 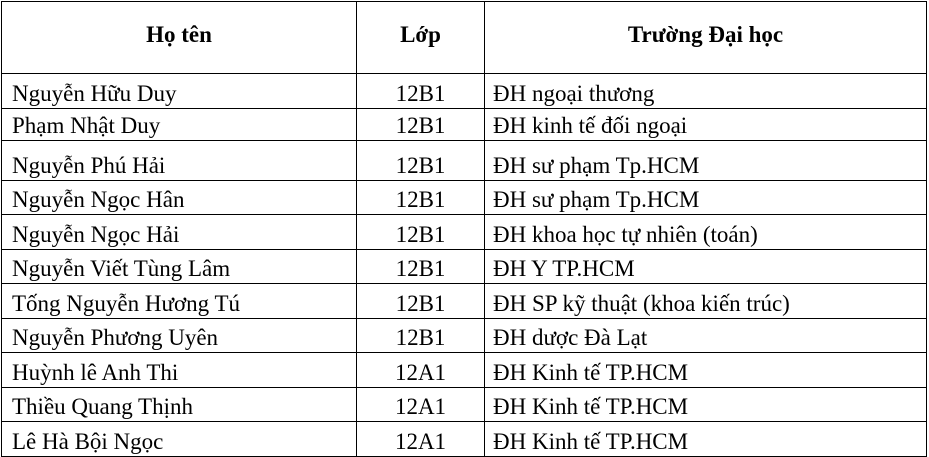 I want to click on table-row: Phạm Nhật Duy 12B1 ĐH kinh tế đối ngoại, so click(x=464, y=124).